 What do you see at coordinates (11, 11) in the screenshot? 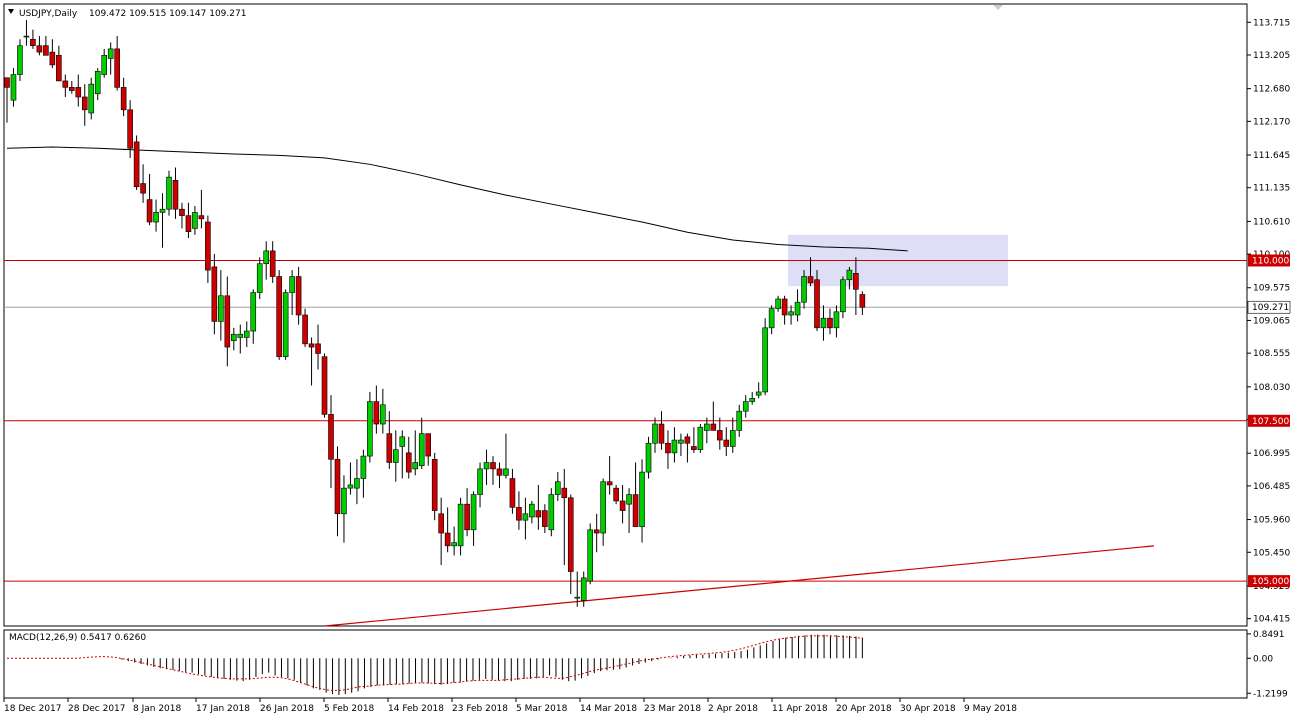
I see `dropdown-triangle-icon` at bounding box center [11, 11].